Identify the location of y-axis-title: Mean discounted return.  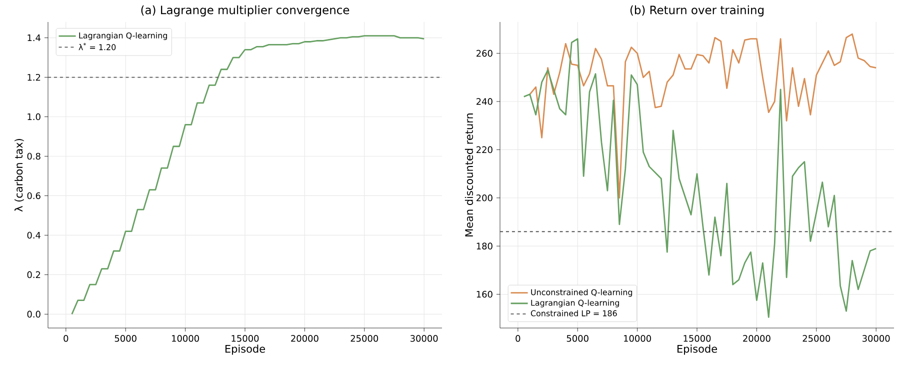
(469, 175).